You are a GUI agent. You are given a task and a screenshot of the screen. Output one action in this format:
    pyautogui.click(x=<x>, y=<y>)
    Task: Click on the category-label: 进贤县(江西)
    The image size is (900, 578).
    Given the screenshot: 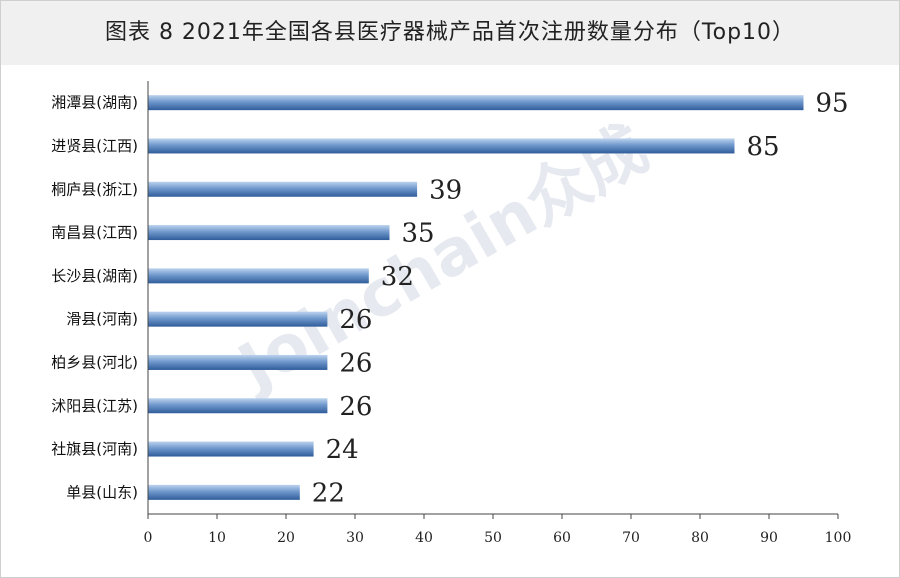 What is the action you would take?
    pyautogui.click(x=94, y=146)
    